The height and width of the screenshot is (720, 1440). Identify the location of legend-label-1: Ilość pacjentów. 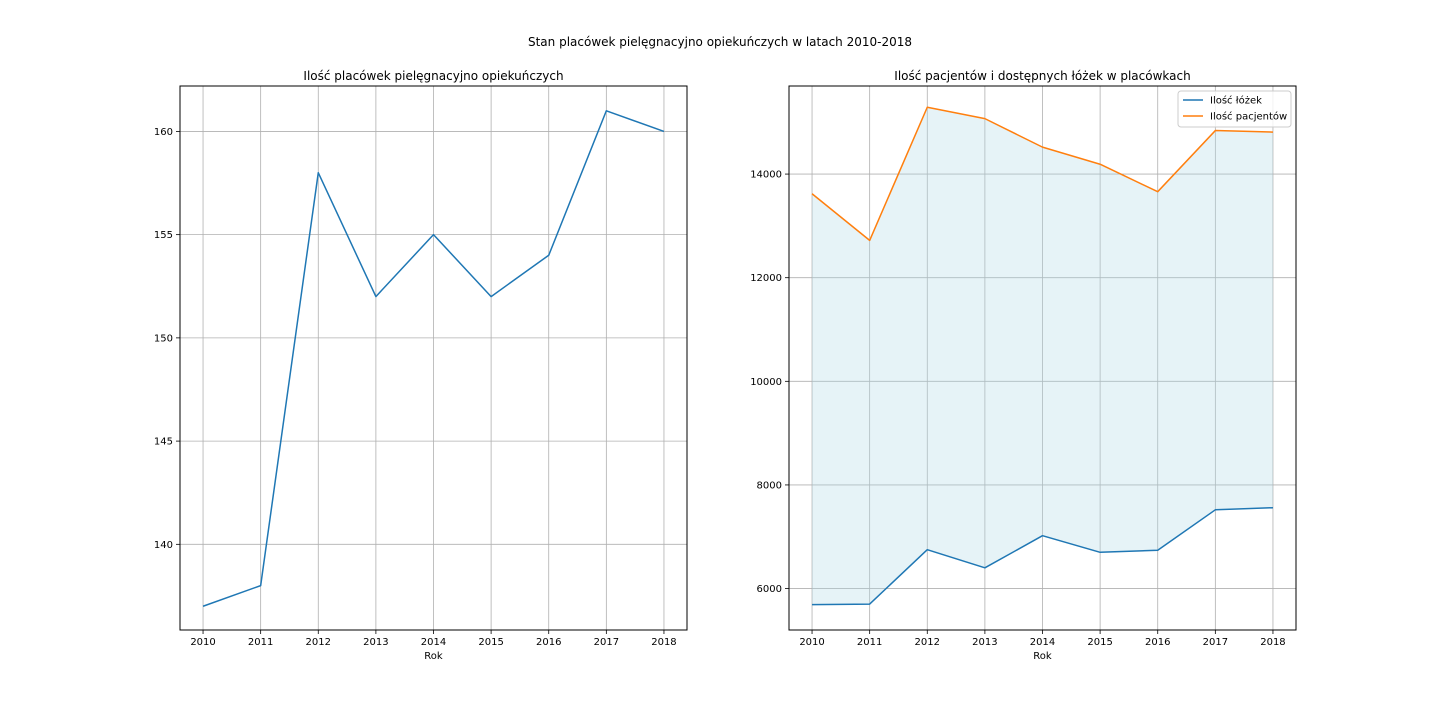
(1248, 117).